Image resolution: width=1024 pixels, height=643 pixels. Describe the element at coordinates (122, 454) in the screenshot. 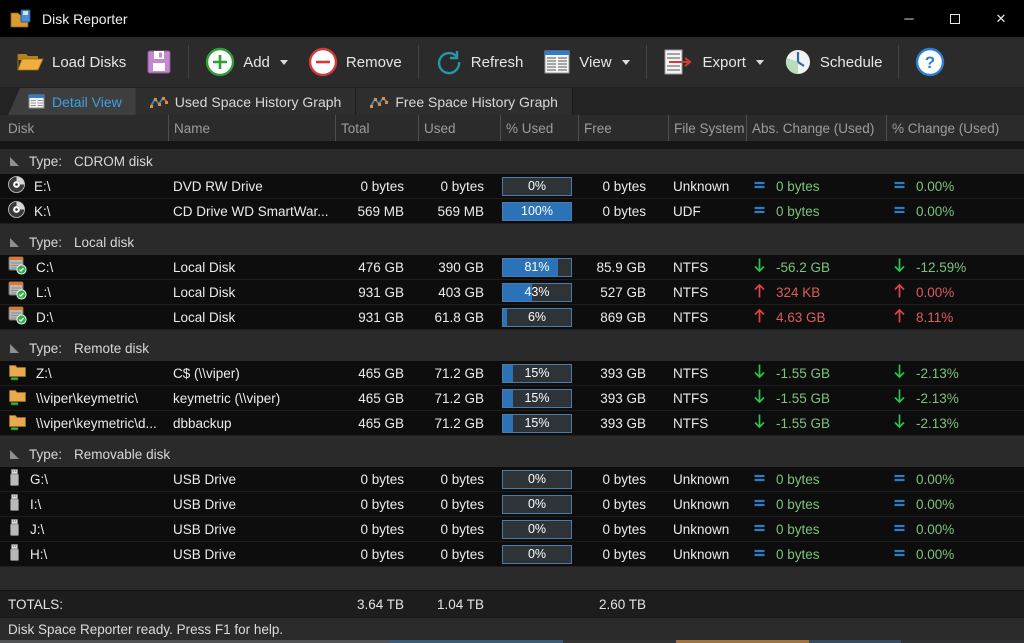

I see `group-type-label: Removable disk` at that location.